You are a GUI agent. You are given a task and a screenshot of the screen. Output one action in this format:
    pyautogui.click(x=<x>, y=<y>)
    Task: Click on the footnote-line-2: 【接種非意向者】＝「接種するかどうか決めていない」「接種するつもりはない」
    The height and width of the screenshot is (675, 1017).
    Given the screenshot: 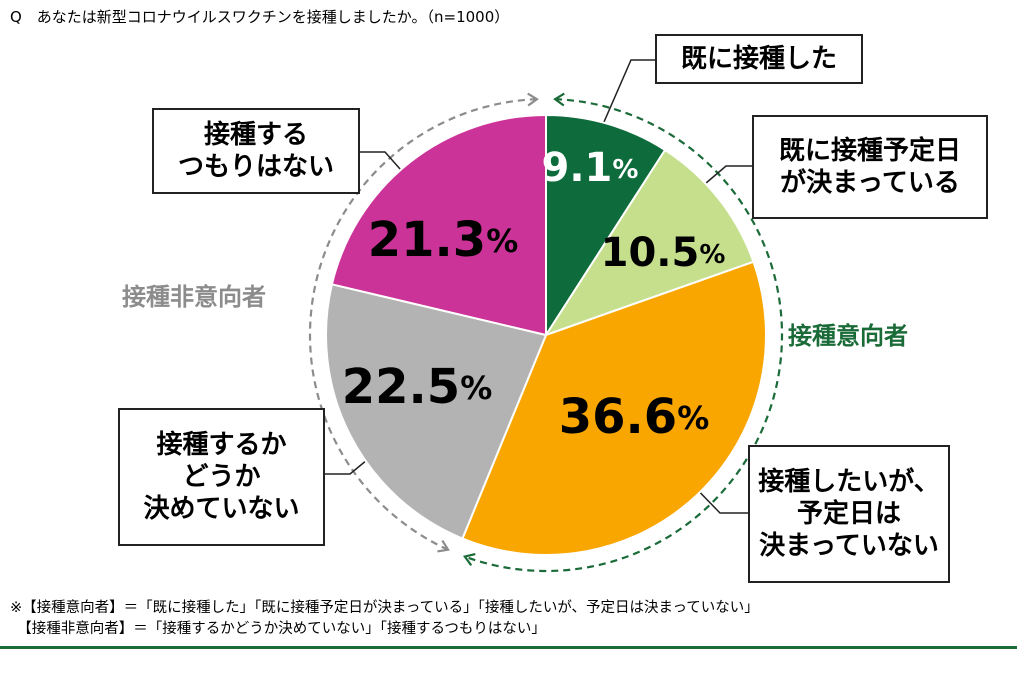 What is the action you would take?
    pyautogui.click(x=278, y=629)
    